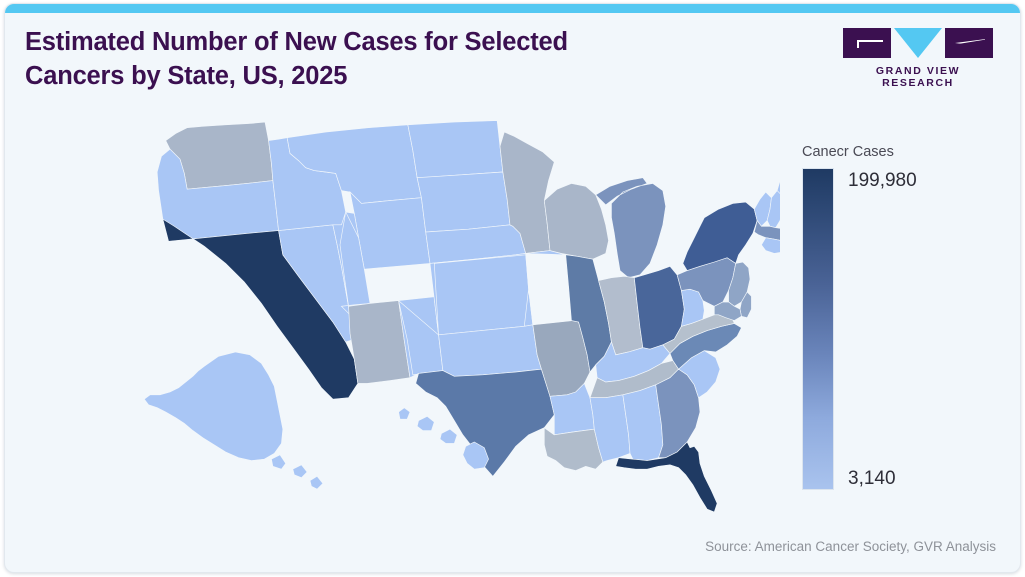 This screenshot has height=577, width=1025. What do you see at coordinates (549, 288) in the screenshot?
I see `state-iowa` at bounding box center [549, 288].